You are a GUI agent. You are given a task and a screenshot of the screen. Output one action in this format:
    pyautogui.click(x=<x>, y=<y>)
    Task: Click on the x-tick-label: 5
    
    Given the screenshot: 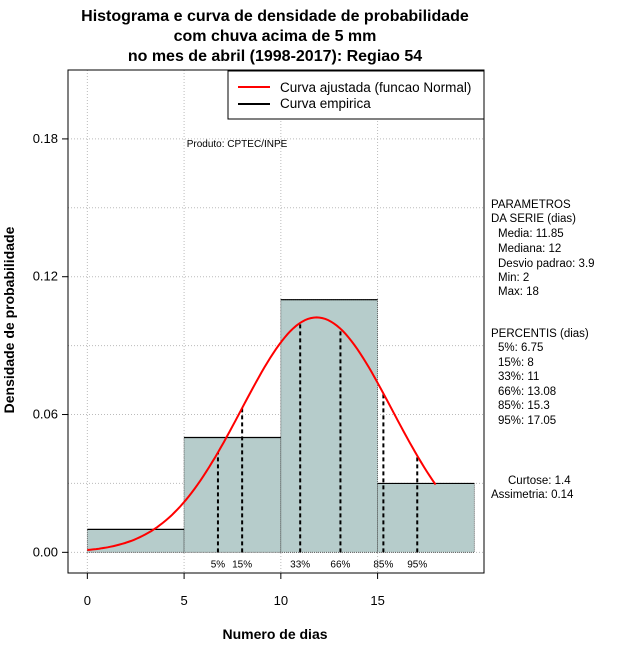 What is the action you would take?
    pyautogui.click(x=183, y=600)
    